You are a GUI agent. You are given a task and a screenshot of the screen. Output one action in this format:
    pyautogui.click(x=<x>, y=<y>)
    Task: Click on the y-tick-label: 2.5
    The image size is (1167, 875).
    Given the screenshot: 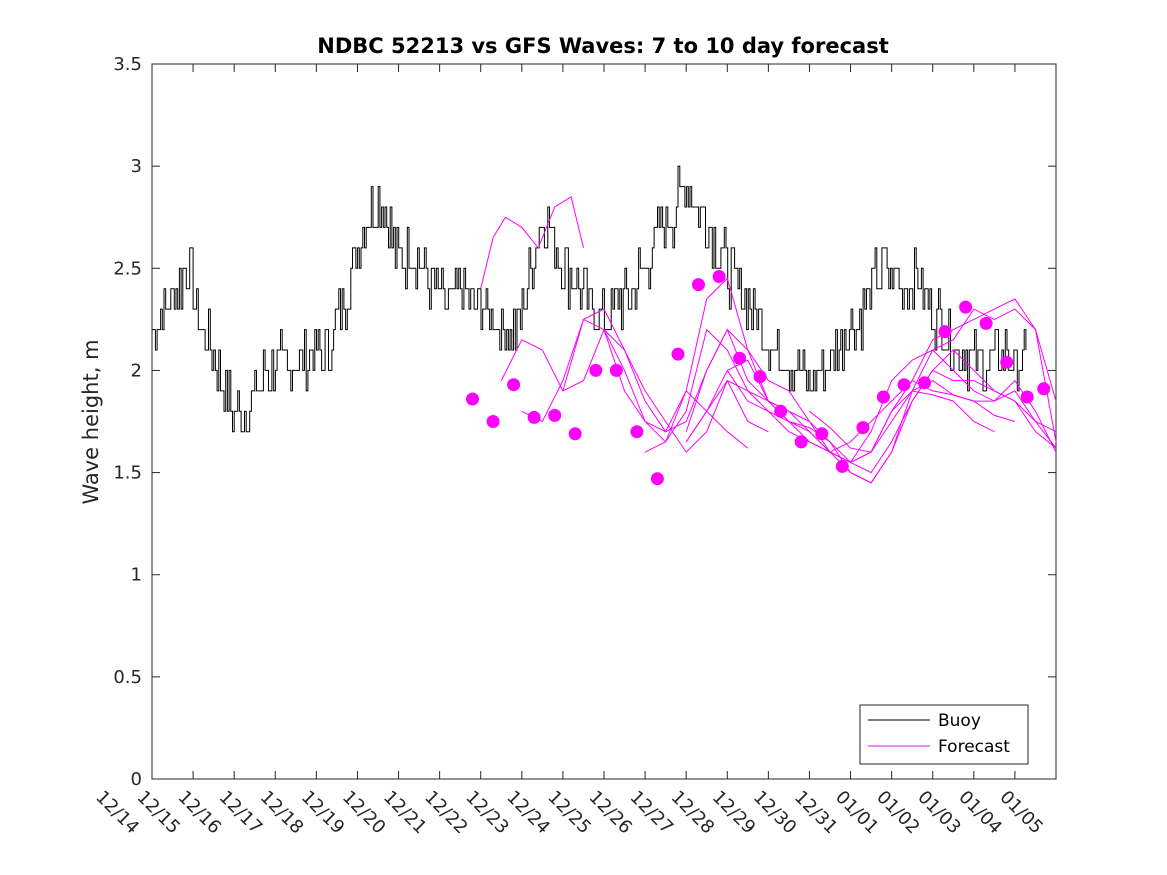 What is the action you would take?
    pyautogui.click(x=127, y=268)
    